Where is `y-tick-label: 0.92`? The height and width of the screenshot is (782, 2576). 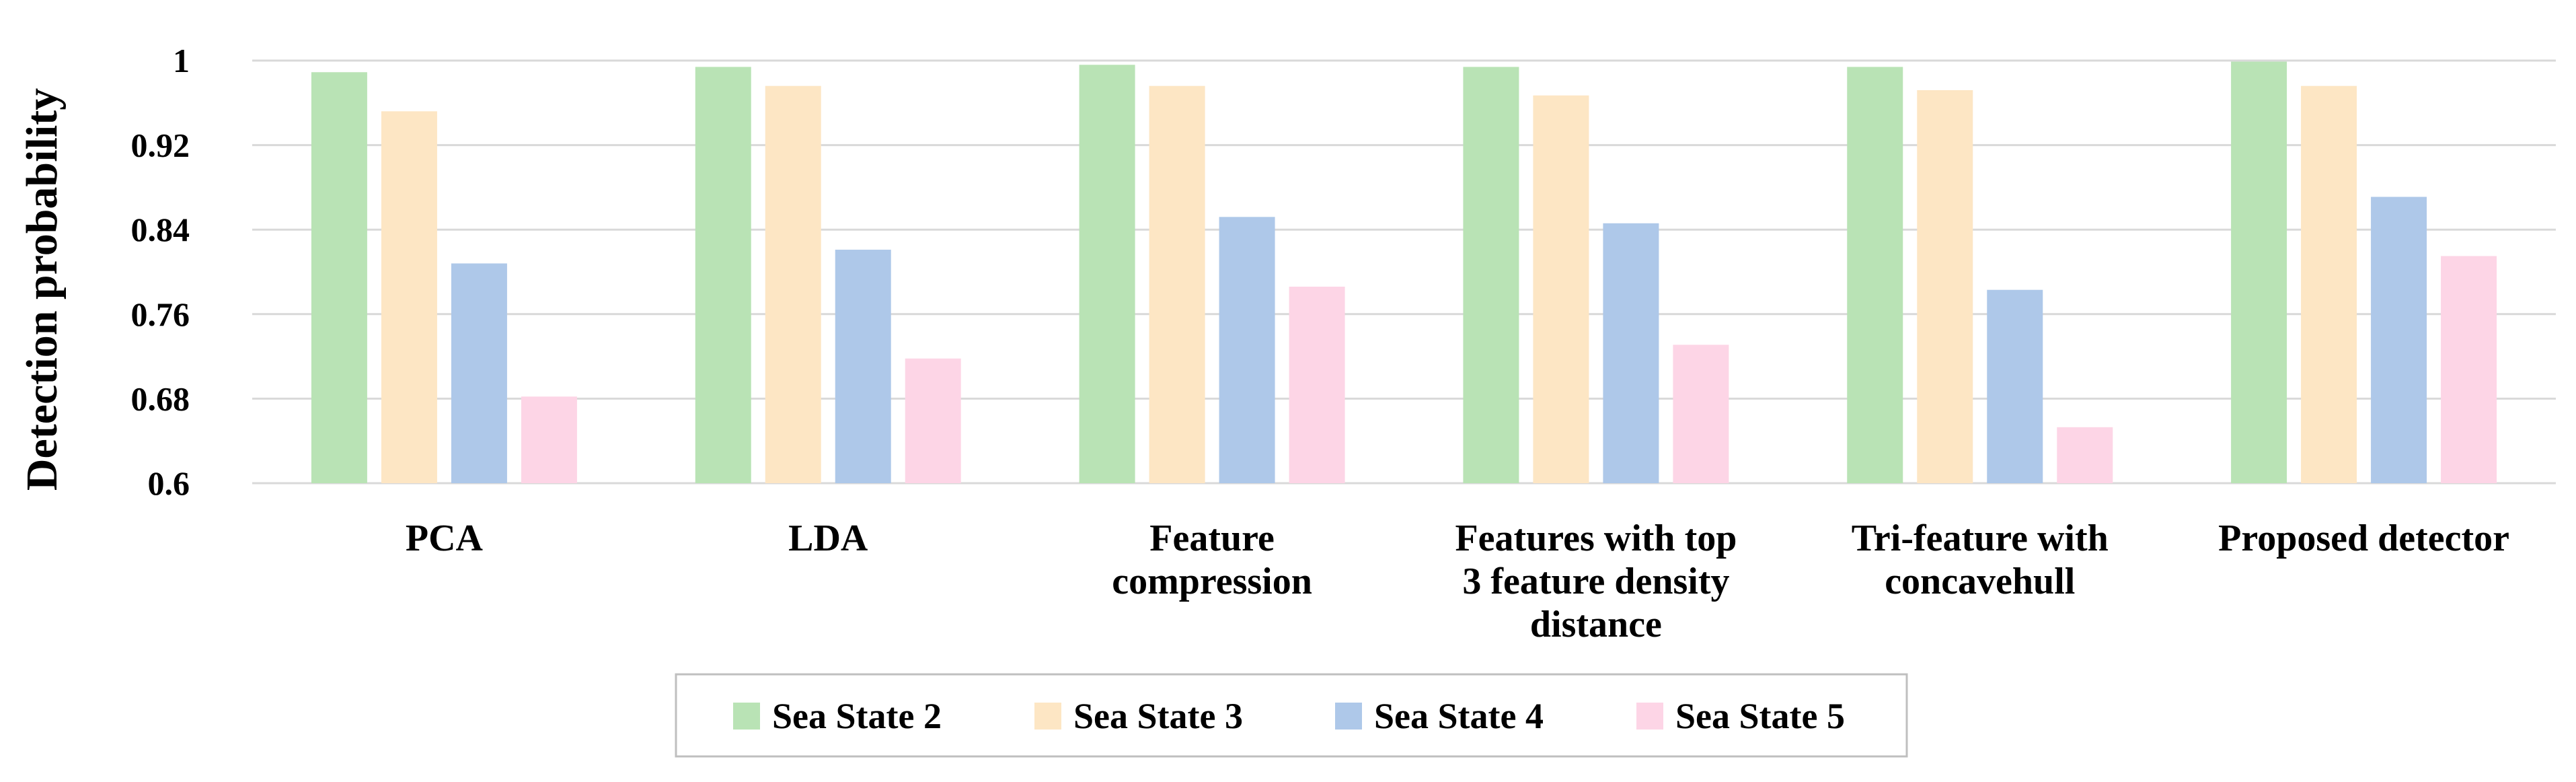
y-tick-label: 0.92 is located at coordinates (160, 145).